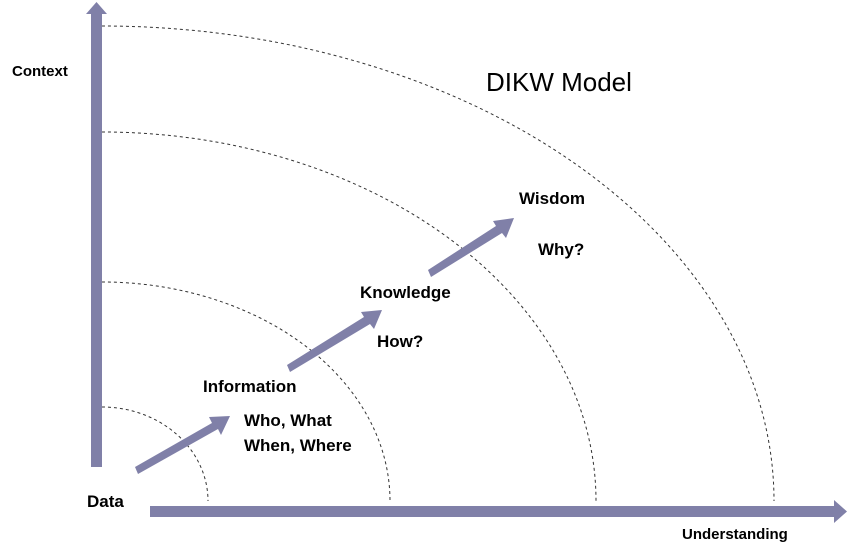  What do you see at coordinates (96, 234) in the screenshot?
I see `y-axis-arrow` at bounding box center [96, 234].